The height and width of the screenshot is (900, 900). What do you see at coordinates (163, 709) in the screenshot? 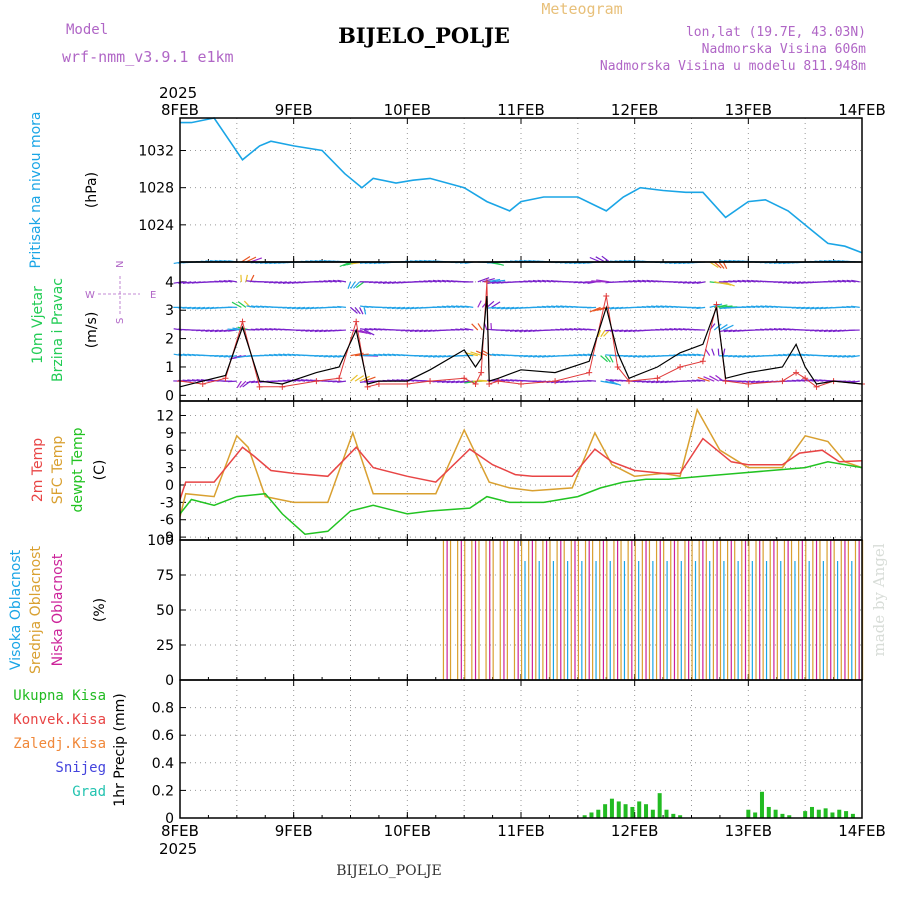
I see `y-tick-label: 0.8` at bounding box center [163, 709].